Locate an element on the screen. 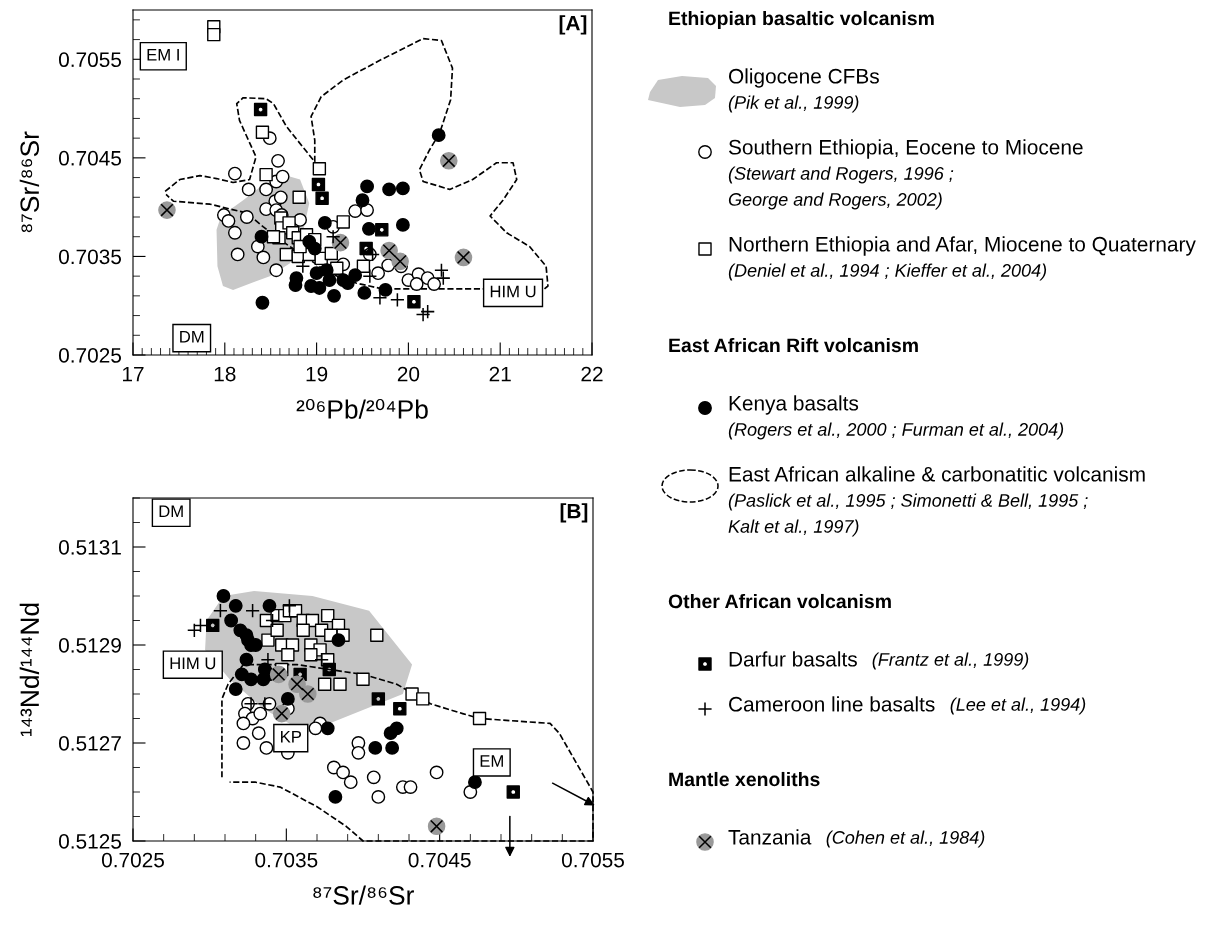  y-tick-label: 0.5131 is located at coordinates (89, 547).